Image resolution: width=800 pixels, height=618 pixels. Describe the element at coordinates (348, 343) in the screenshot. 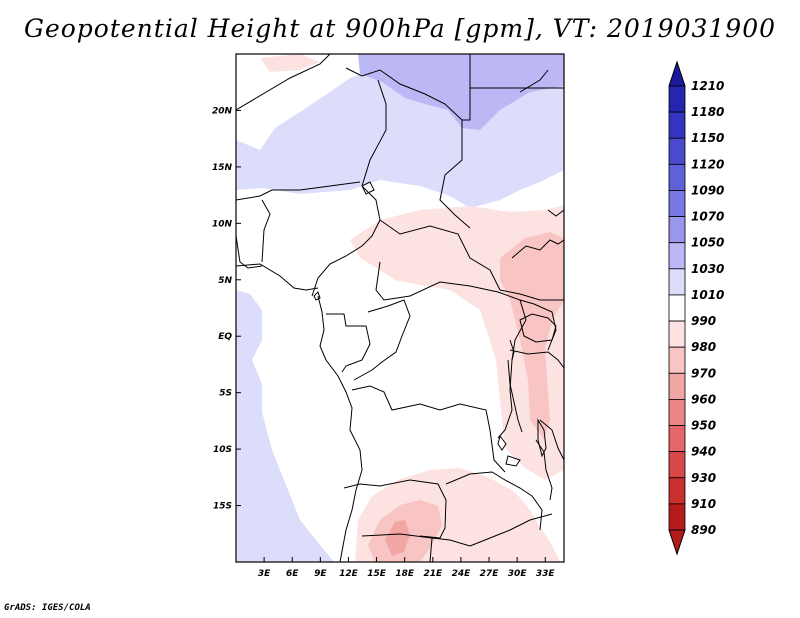

I see `border-gabon` at that location.